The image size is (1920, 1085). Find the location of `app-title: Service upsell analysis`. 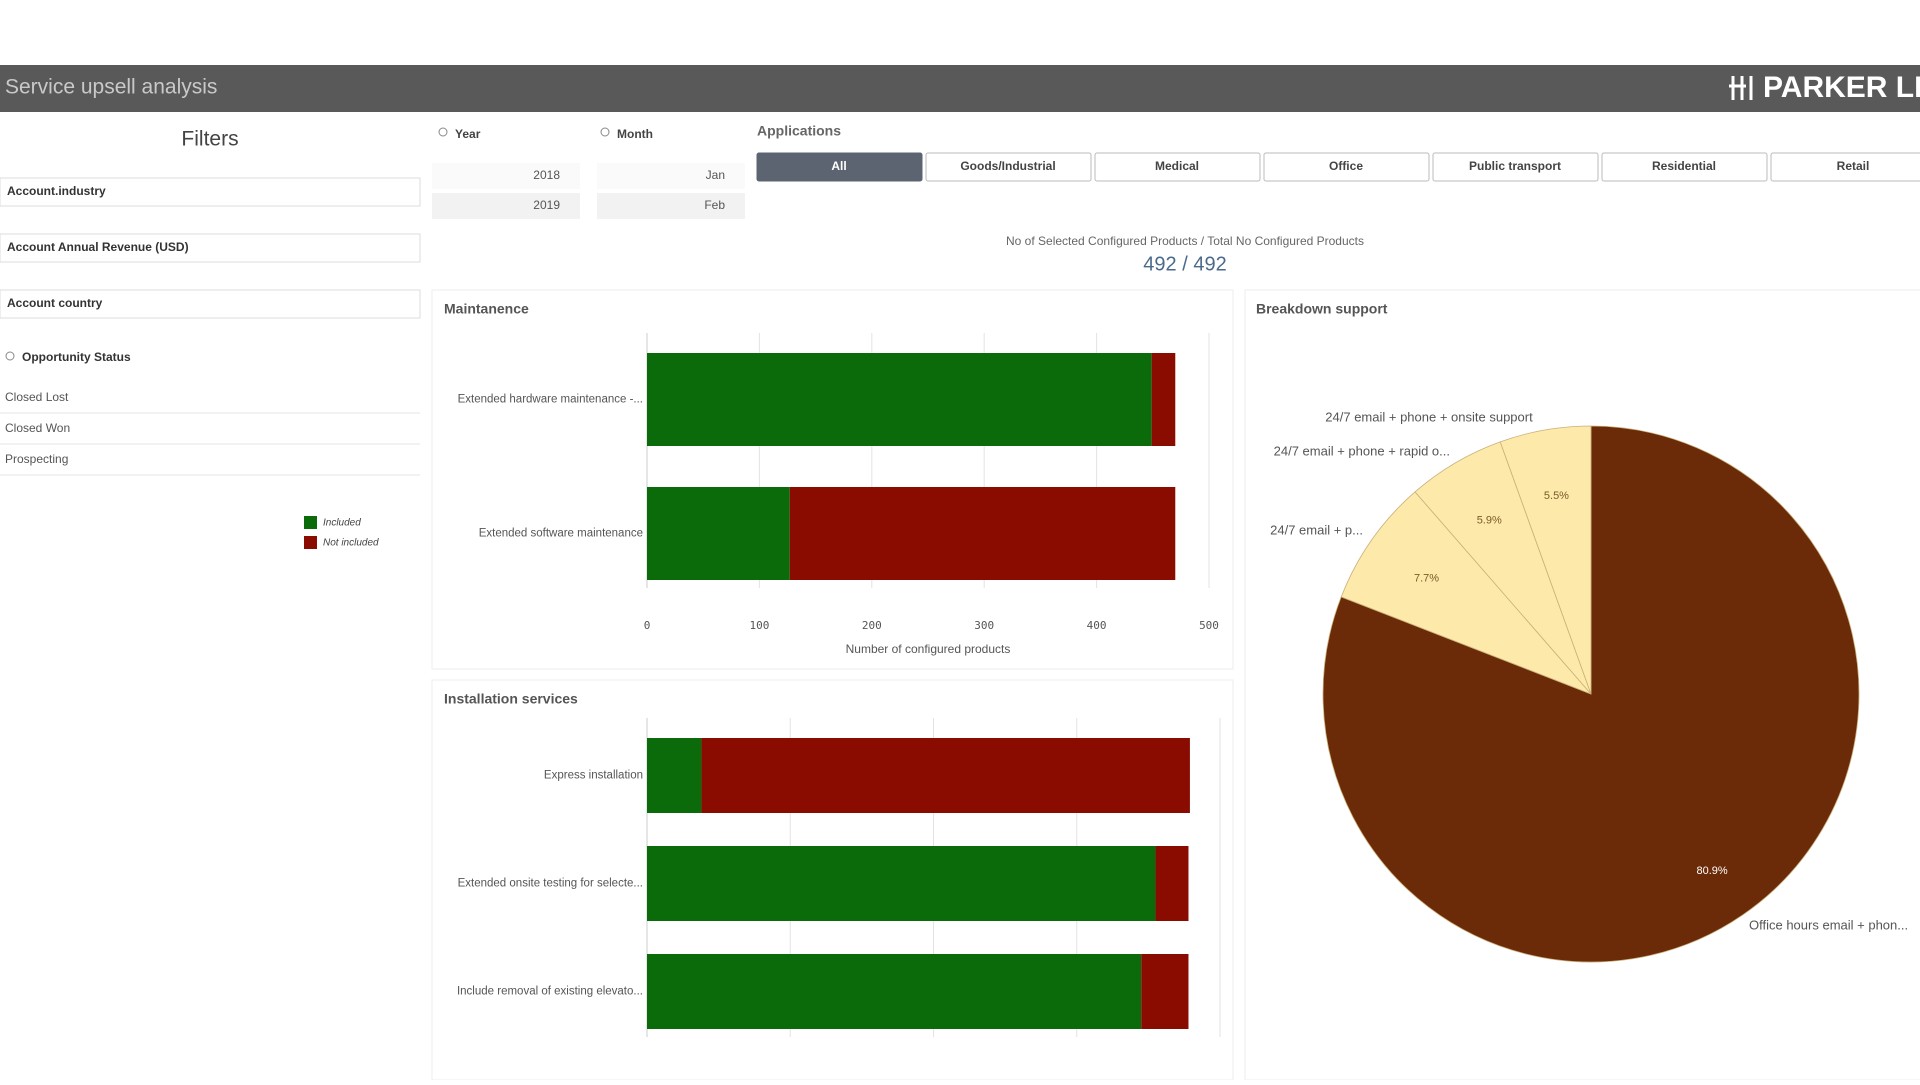

app-title: Service upsell analysis is located at coordinates (111, 87).